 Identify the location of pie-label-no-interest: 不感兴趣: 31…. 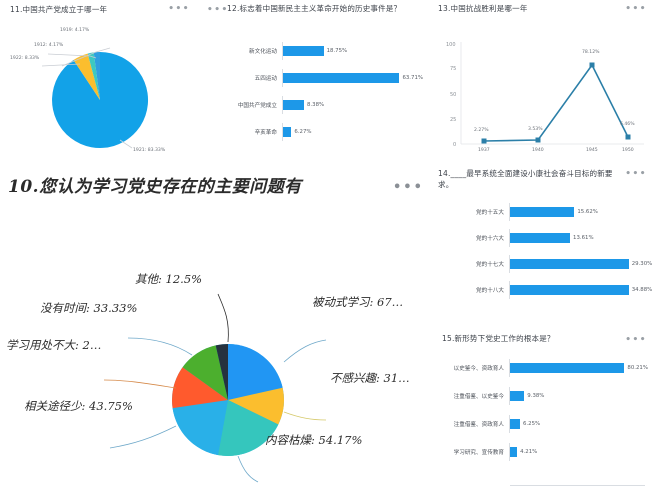
(370, 378).